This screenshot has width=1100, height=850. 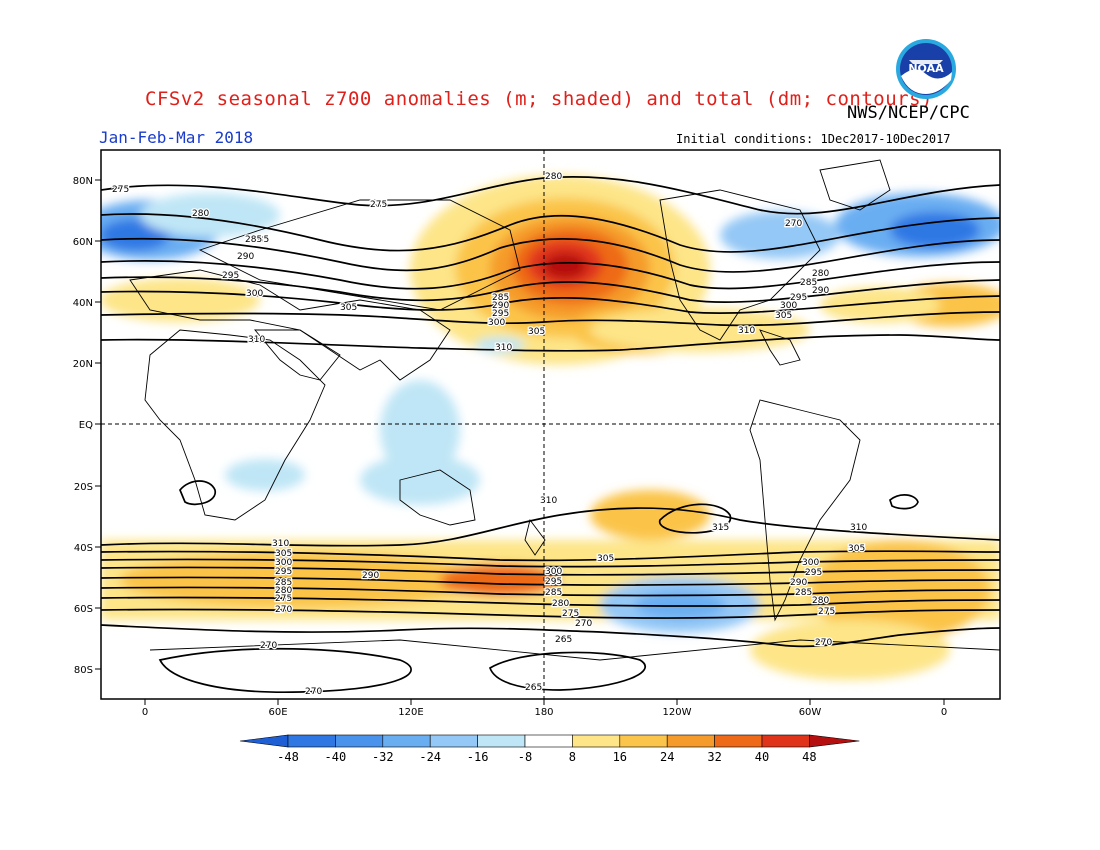 What do you see at coordinates (720, 528) in the screenshot?
I see `contour-label: 315` at bounding box center [720, 528].